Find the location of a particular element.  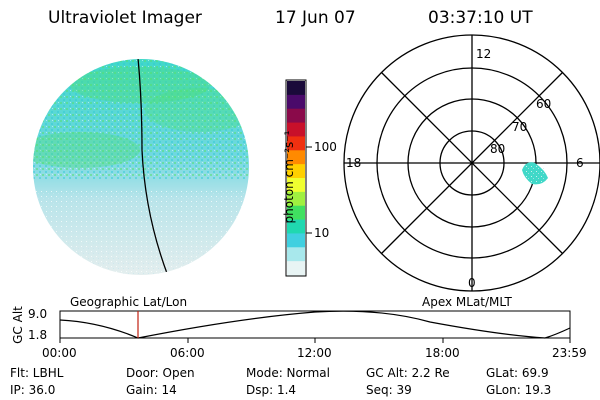

info-mode: Mode: Normal is located at coordinates (288, 373).